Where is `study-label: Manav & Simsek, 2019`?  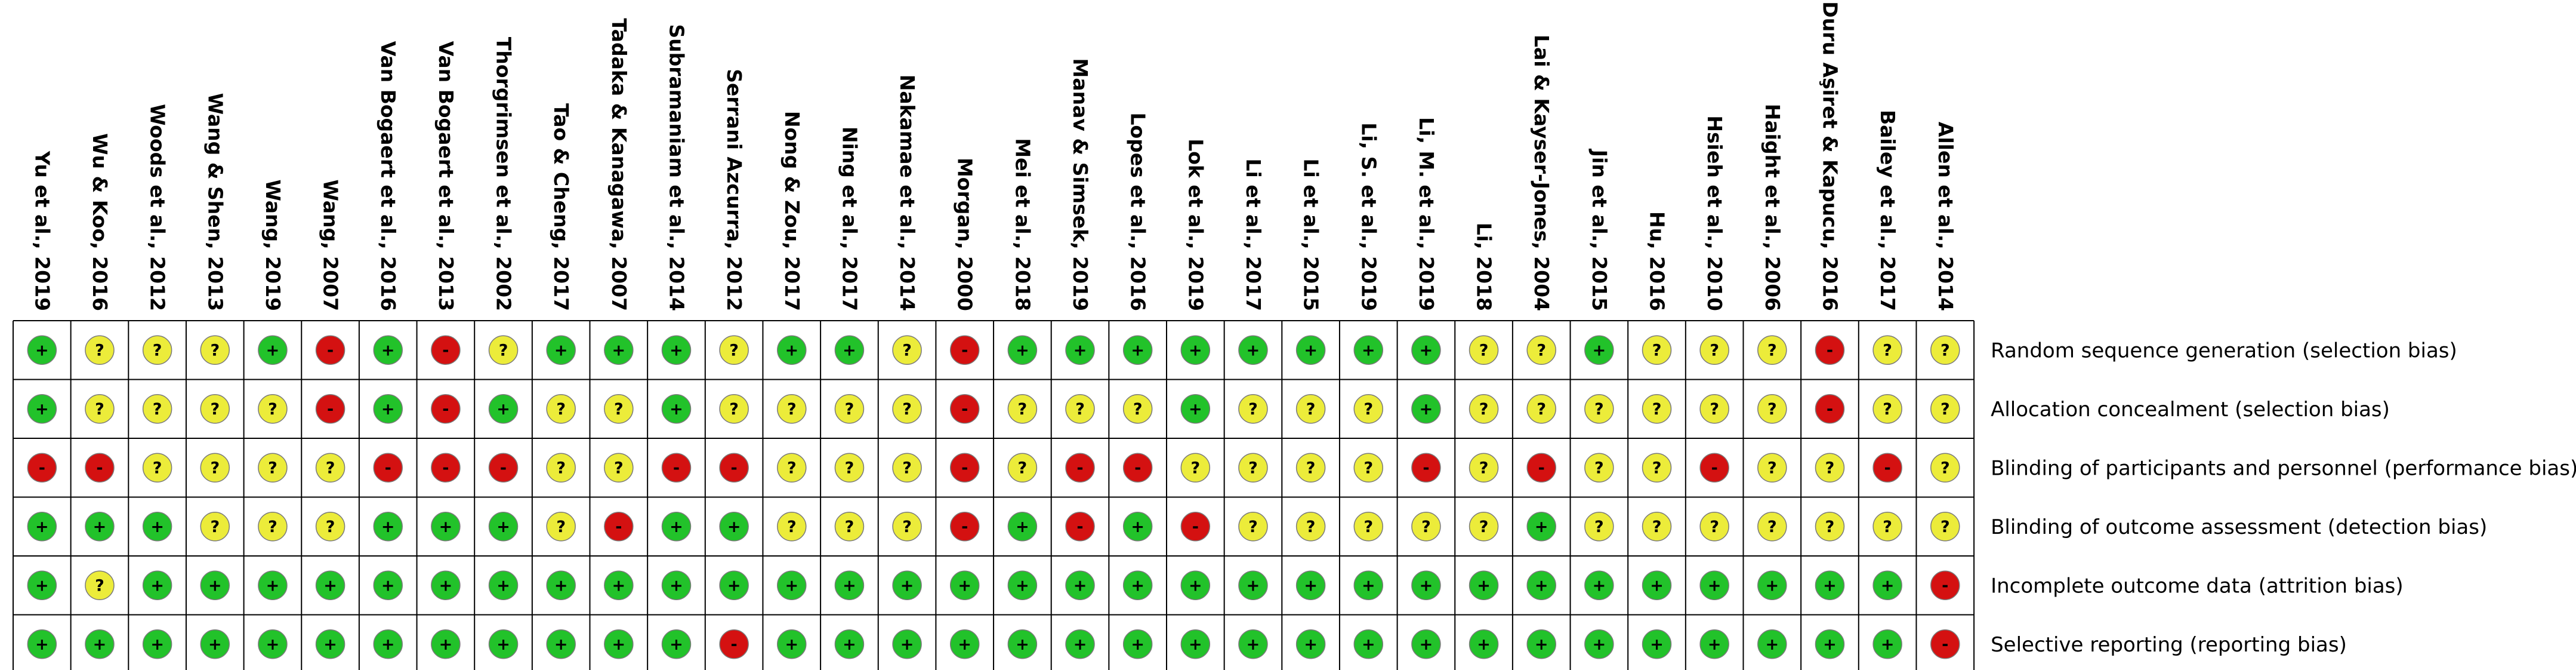 study-label: Manav & Simsek, 2019 is located at coordinates (1080, 185).